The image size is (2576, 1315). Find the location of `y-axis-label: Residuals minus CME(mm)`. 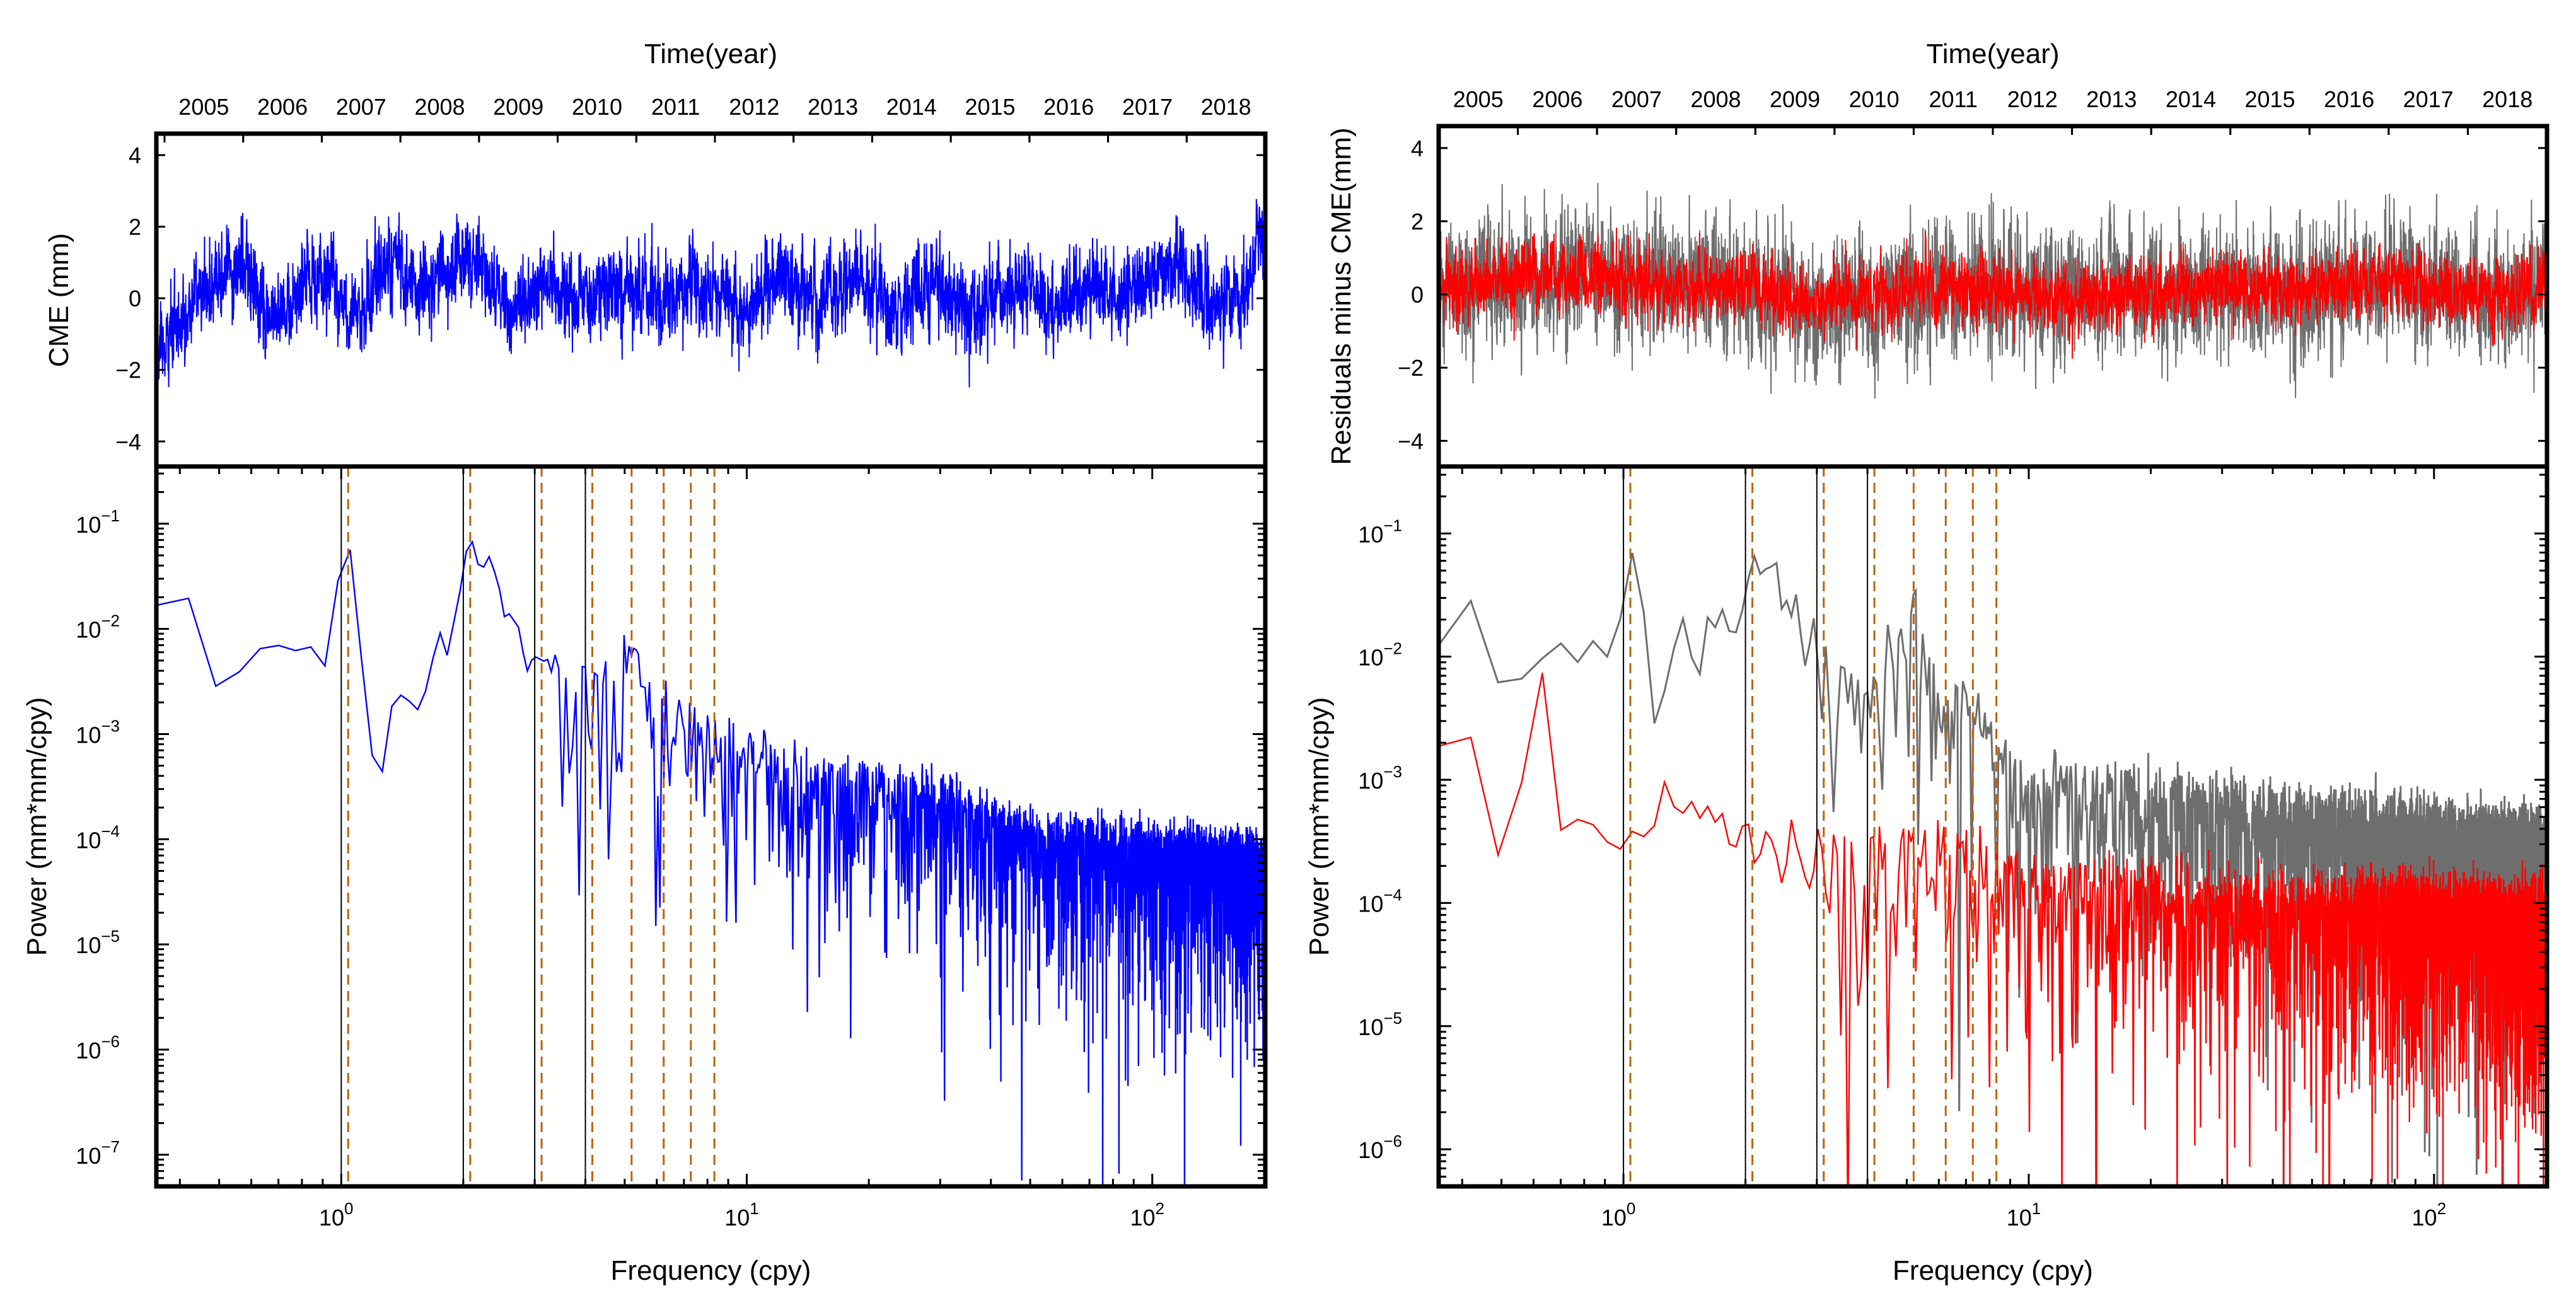

y-axis-label: Residuals minus CME(mm) is located at coordinates (1341, 296).